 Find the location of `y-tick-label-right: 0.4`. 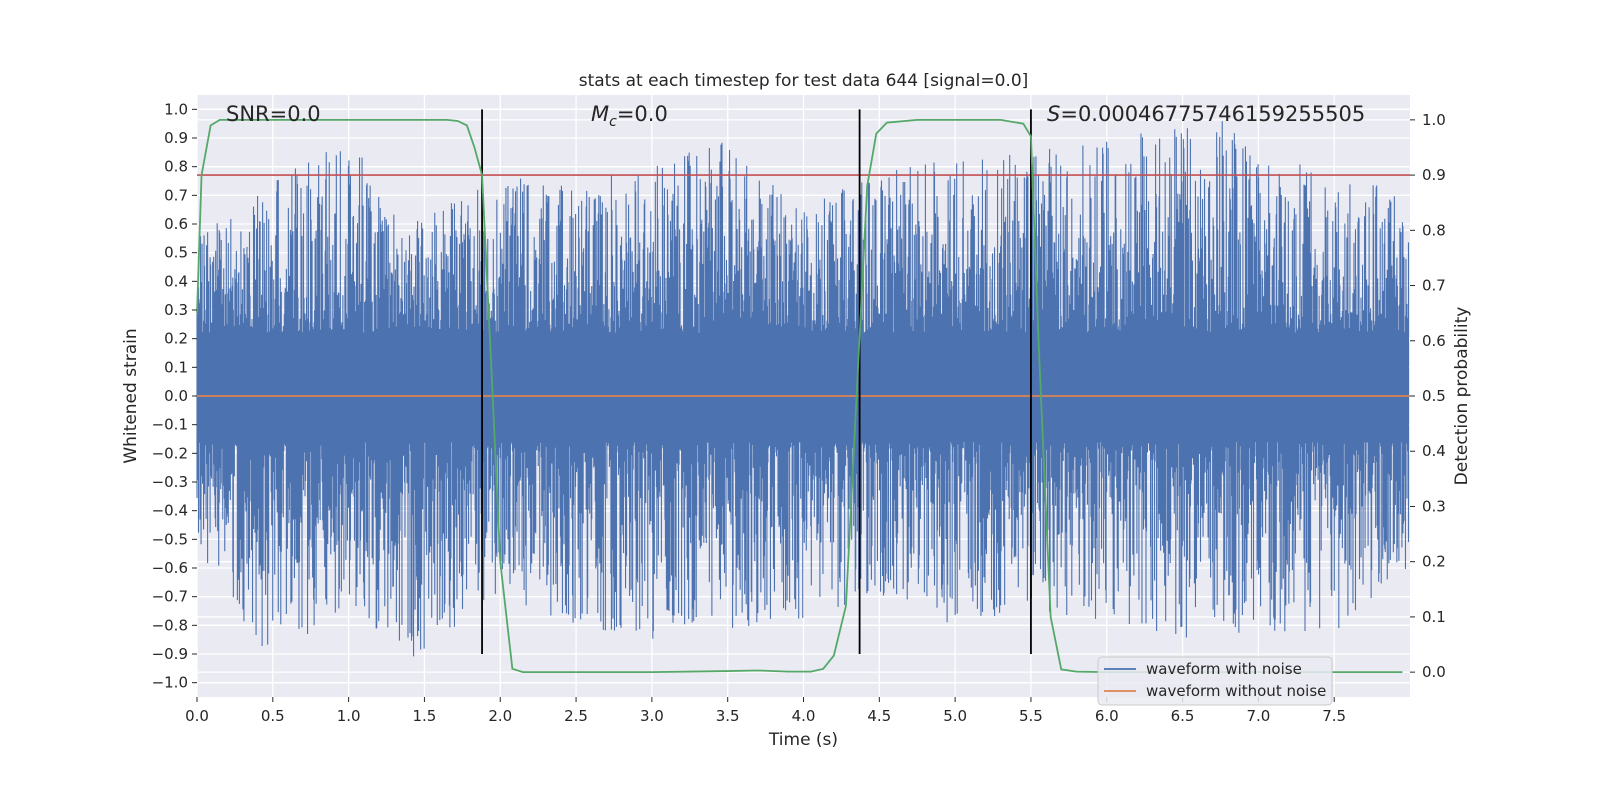

y-tick-label-right: 0.4 is located at coordinates (1434, 451).